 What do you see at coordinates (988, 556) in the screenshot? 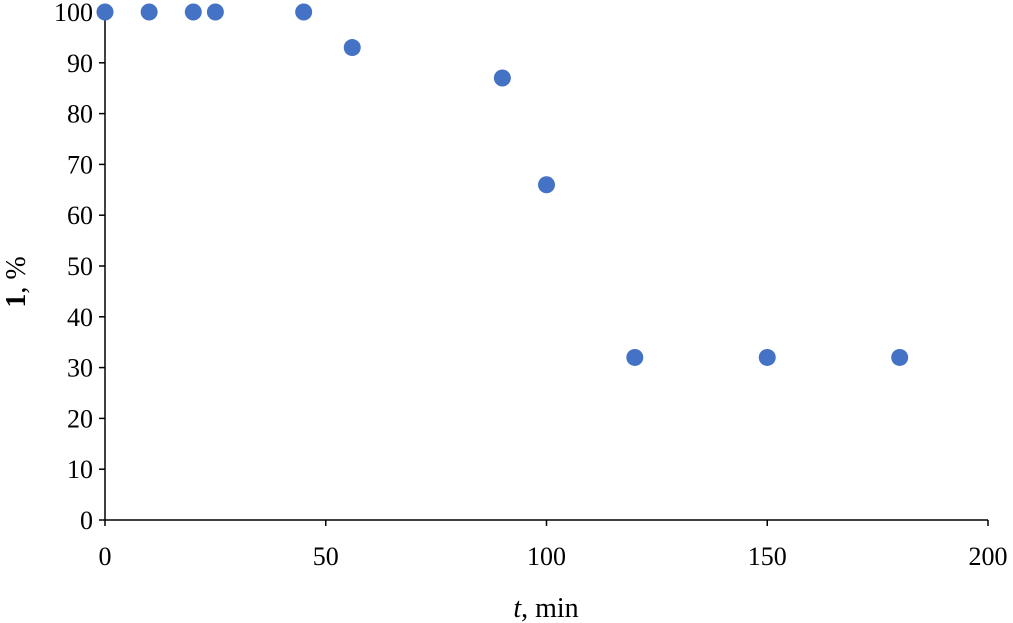
I see `x-tick-label: 200` at bounding box center [988, 556].